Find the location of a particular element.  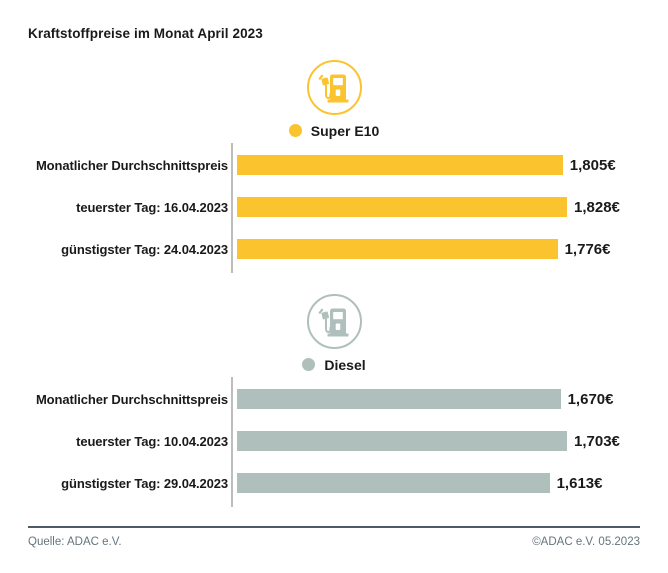

bar-category-label: günstigster Tag: 29.04.2023 is located at coordinates (144, 483).